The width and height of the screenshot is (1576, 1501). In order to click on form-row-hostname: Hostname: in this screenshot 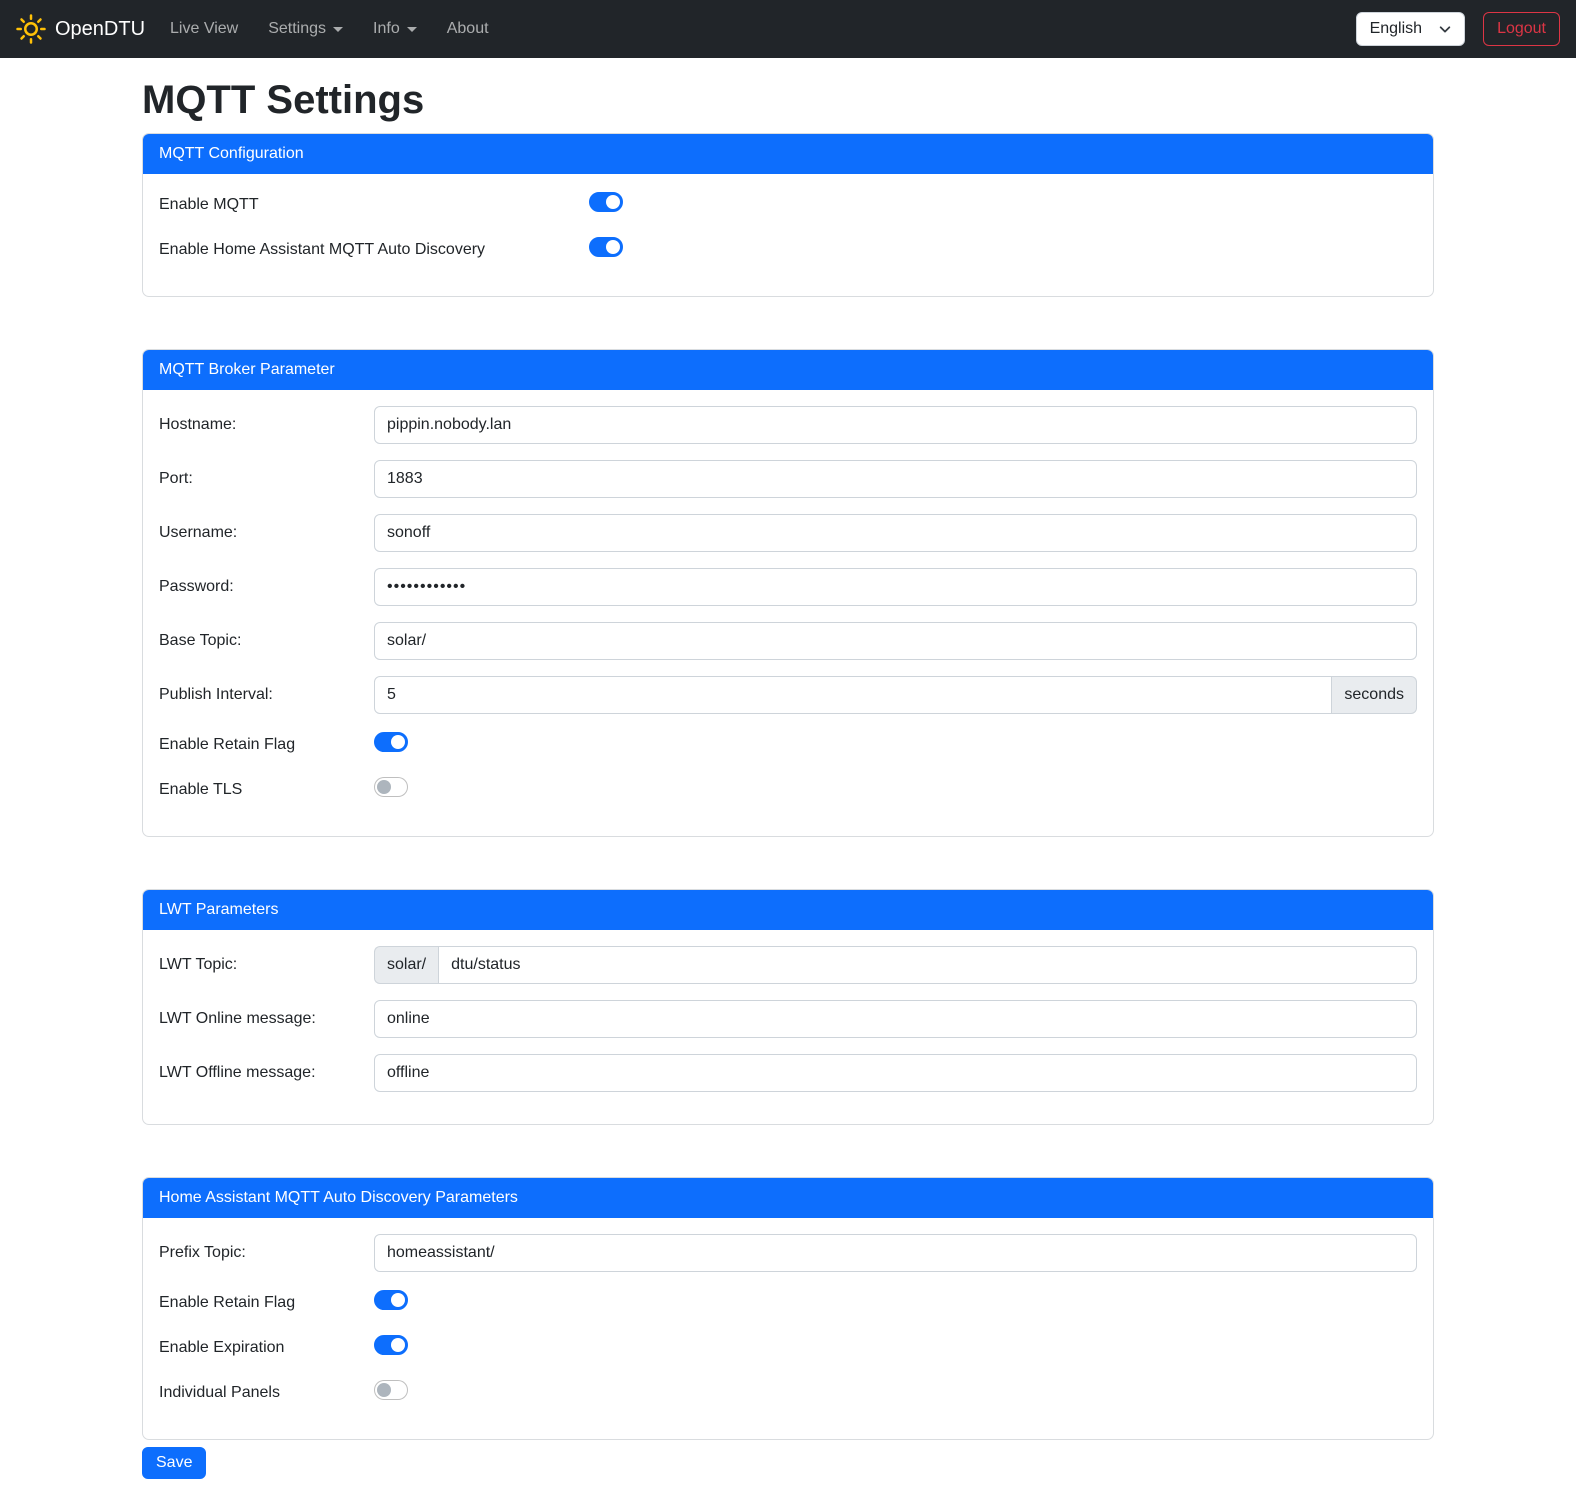, I will do `click(788, 425)`.